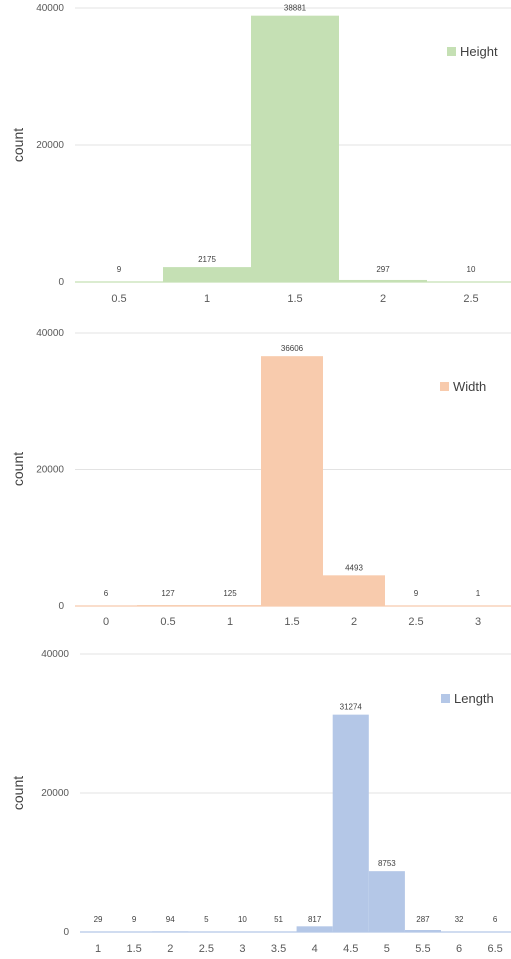 The width and height of the screenshot is (511, 959). What do you see at coordinates (106, 622) in the screenshot?
I see `x-tick-label: 0` at bounding box center [106, 622].